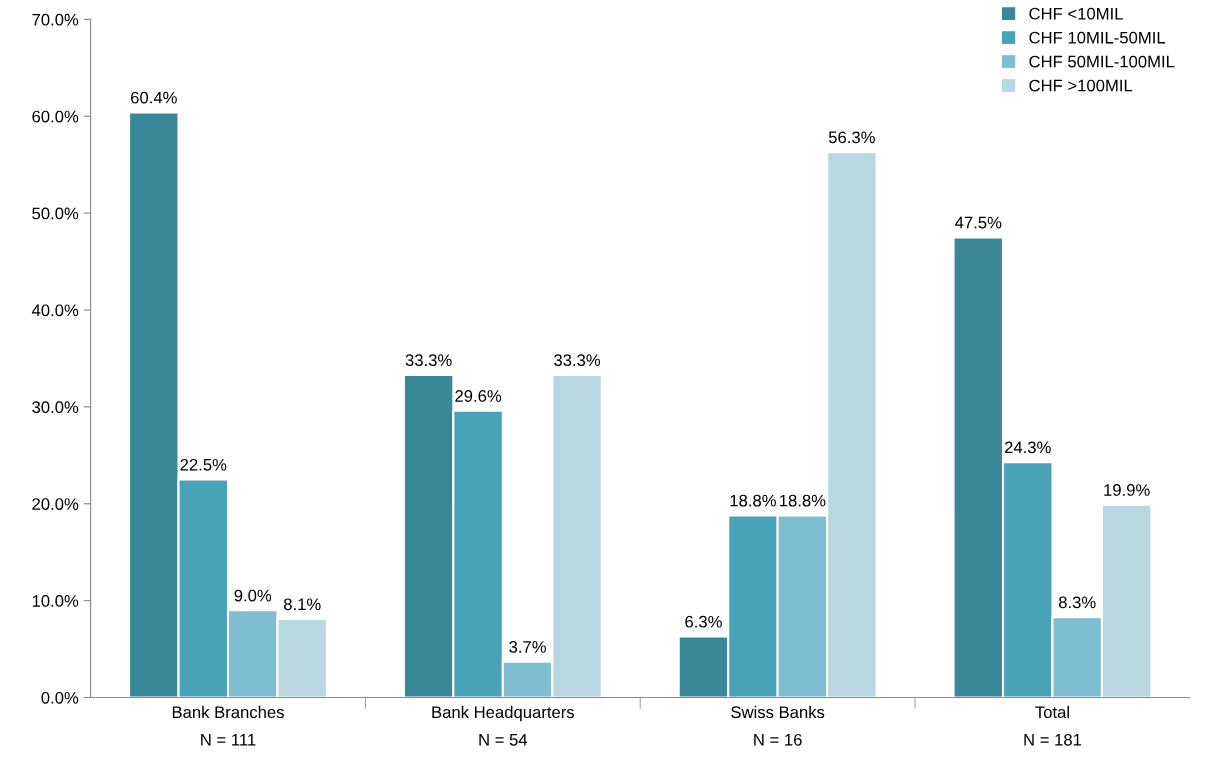 The image size is (1208, 775). Describe the element at coordinates (302, 604) in the screenshot. I see `data-label: 8.1%` at that location.